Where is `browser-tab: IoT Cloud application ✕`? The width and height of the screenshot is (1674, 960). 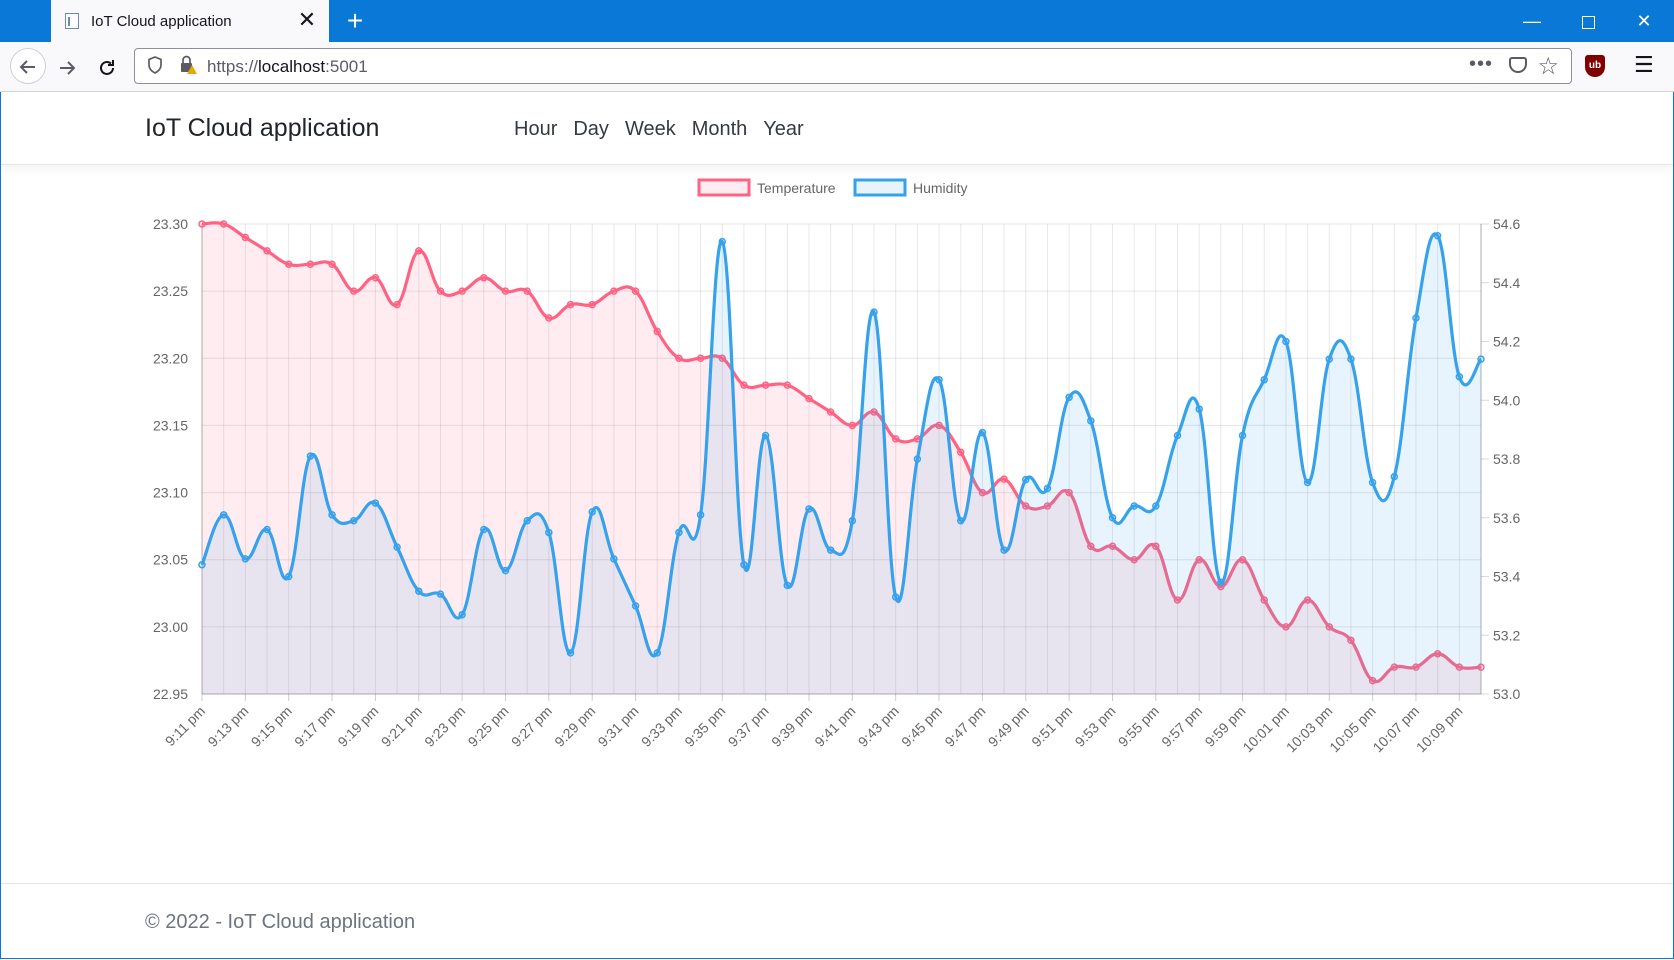
browser-tab: IoT Cloud application ✕ is located at coordinates (190, 21).